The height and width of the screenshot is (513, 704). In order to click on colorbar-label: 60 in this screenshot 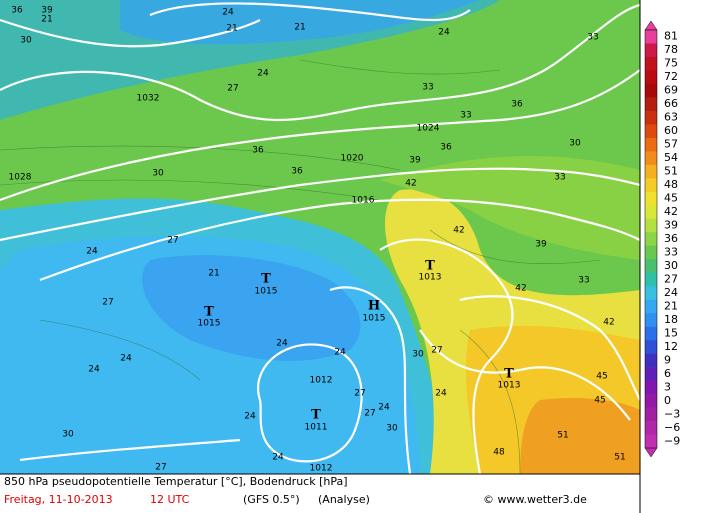, I will do `click(671, 130)`.